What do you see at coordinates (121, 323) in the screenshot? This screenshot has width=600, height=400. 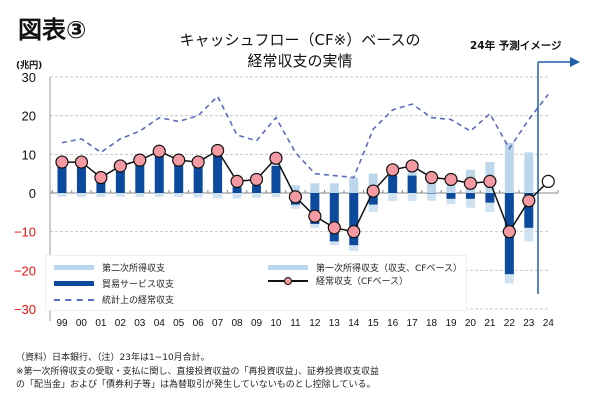 I see `x-tick-label: 02` at bounding box center [121, 323].